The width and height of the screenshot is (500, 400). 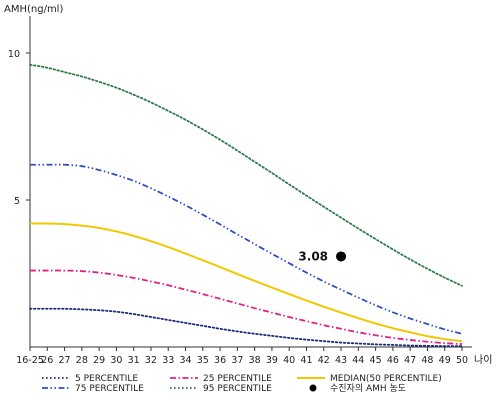 What do you see at coordinates (393, 360) in the screenshot?
I see `x-tick-label: 46` at bounding box center [393, 360].